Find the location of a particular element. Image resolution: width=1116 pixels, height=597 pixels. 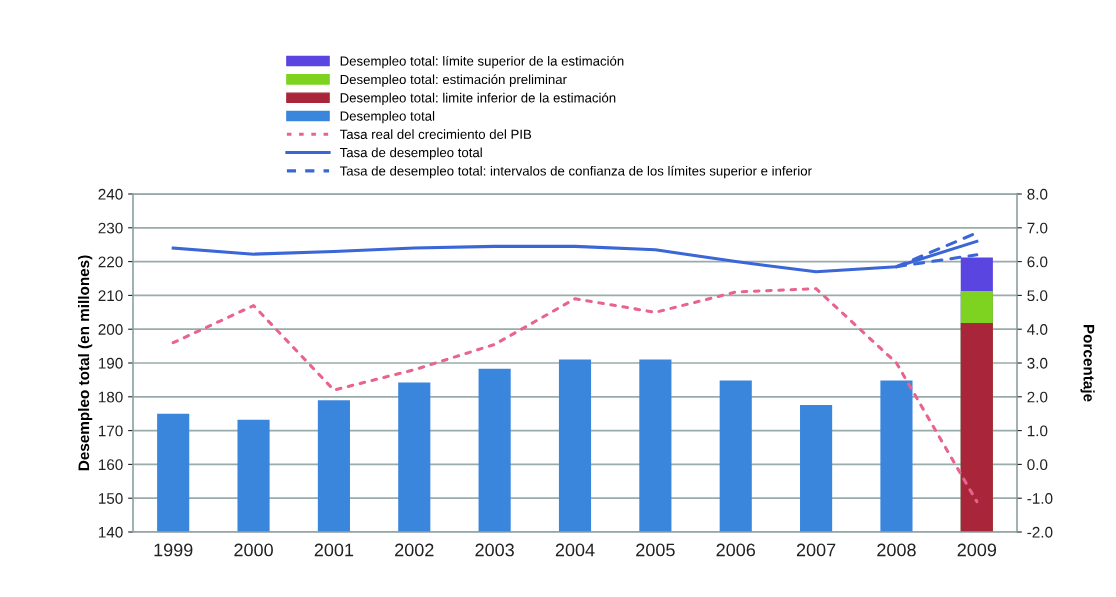

x-tick-label: 2003 is located at coordinates (494, 550).